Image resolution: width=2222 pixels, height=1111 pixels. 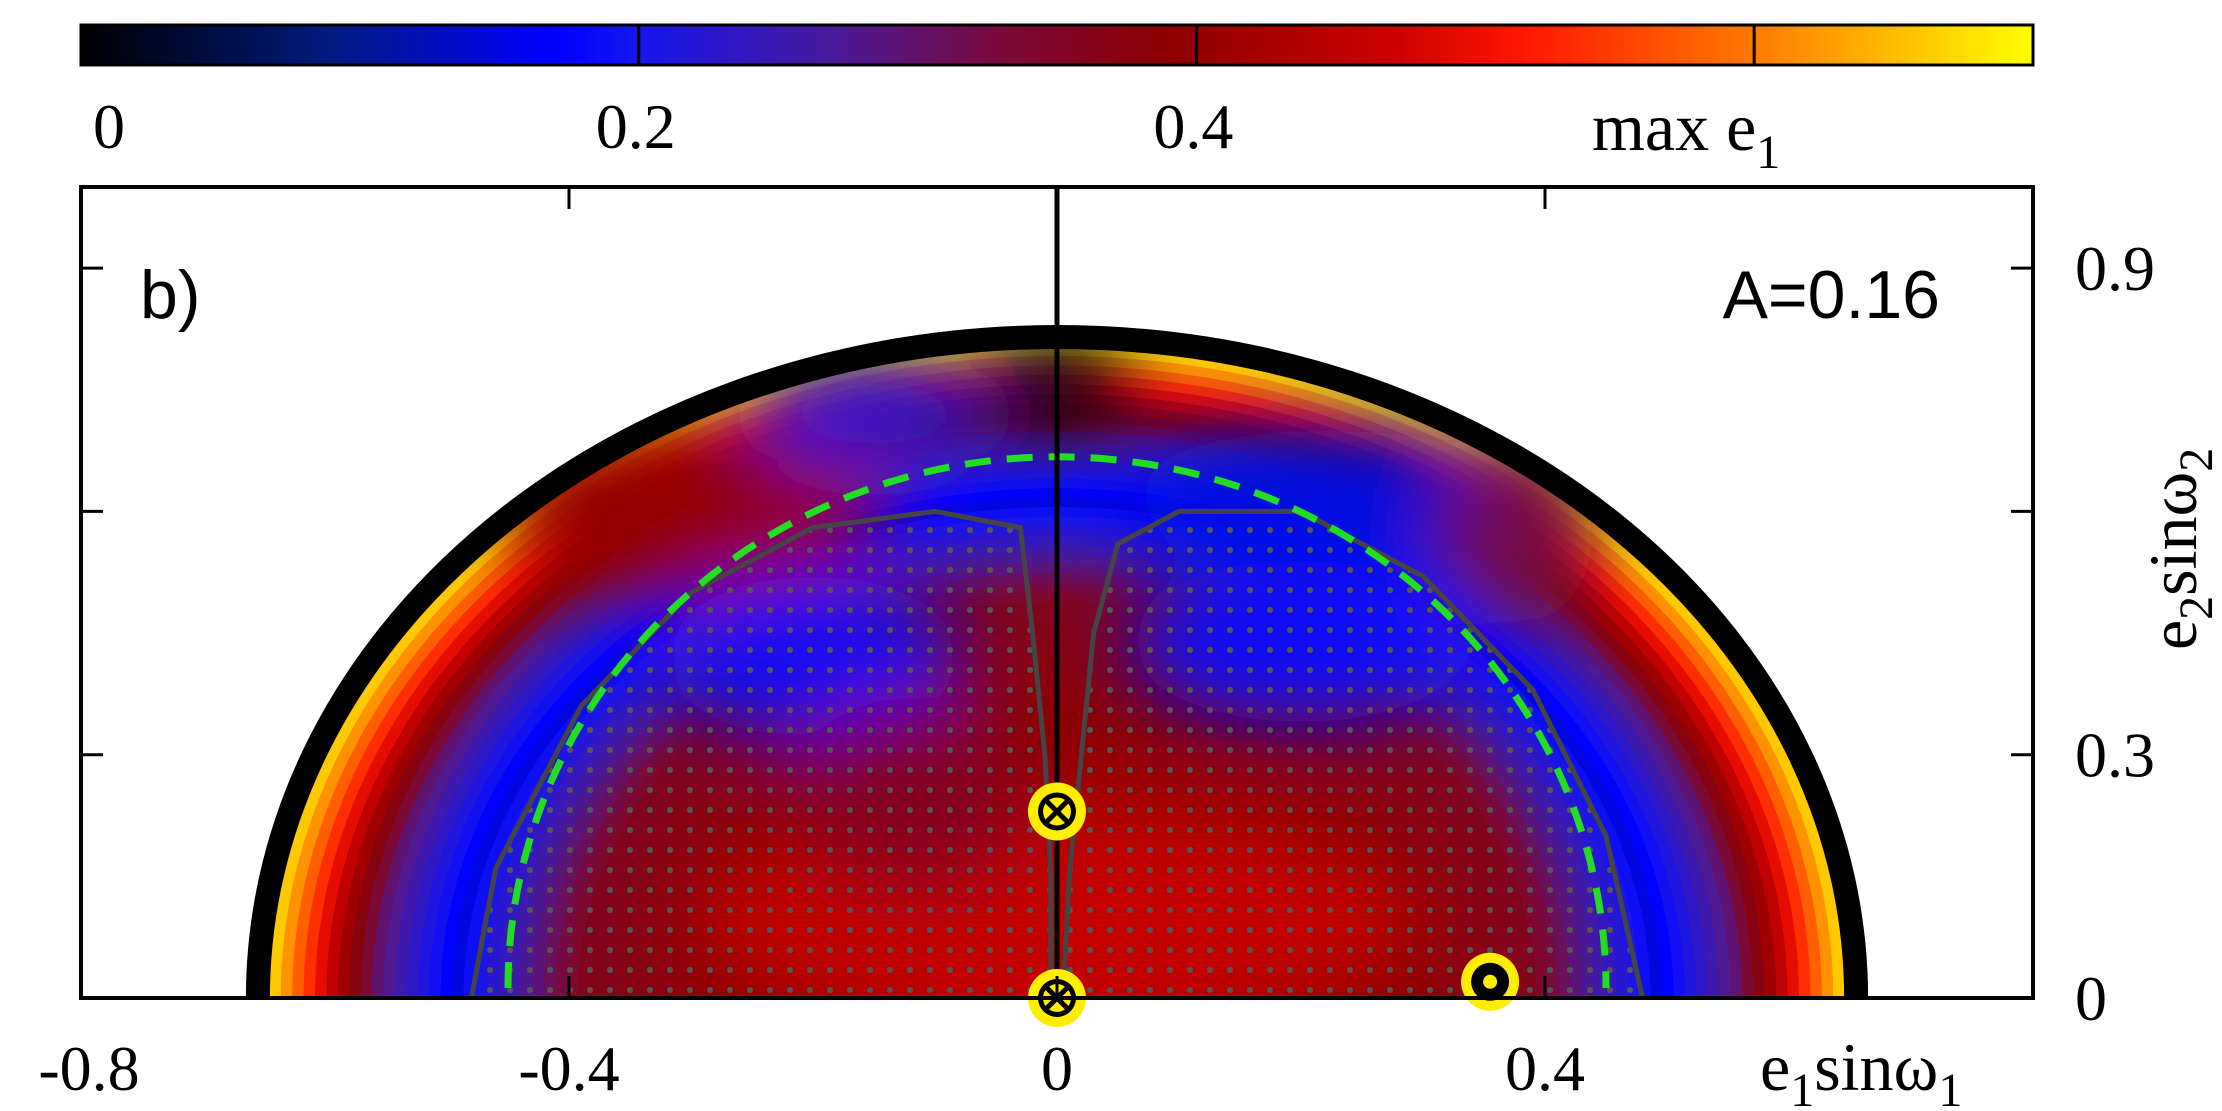 What do you see at coordinates (1057, 1068) in the screenshot?
I see `x-tick-label: 0` at bounding box center [1057, 1068].